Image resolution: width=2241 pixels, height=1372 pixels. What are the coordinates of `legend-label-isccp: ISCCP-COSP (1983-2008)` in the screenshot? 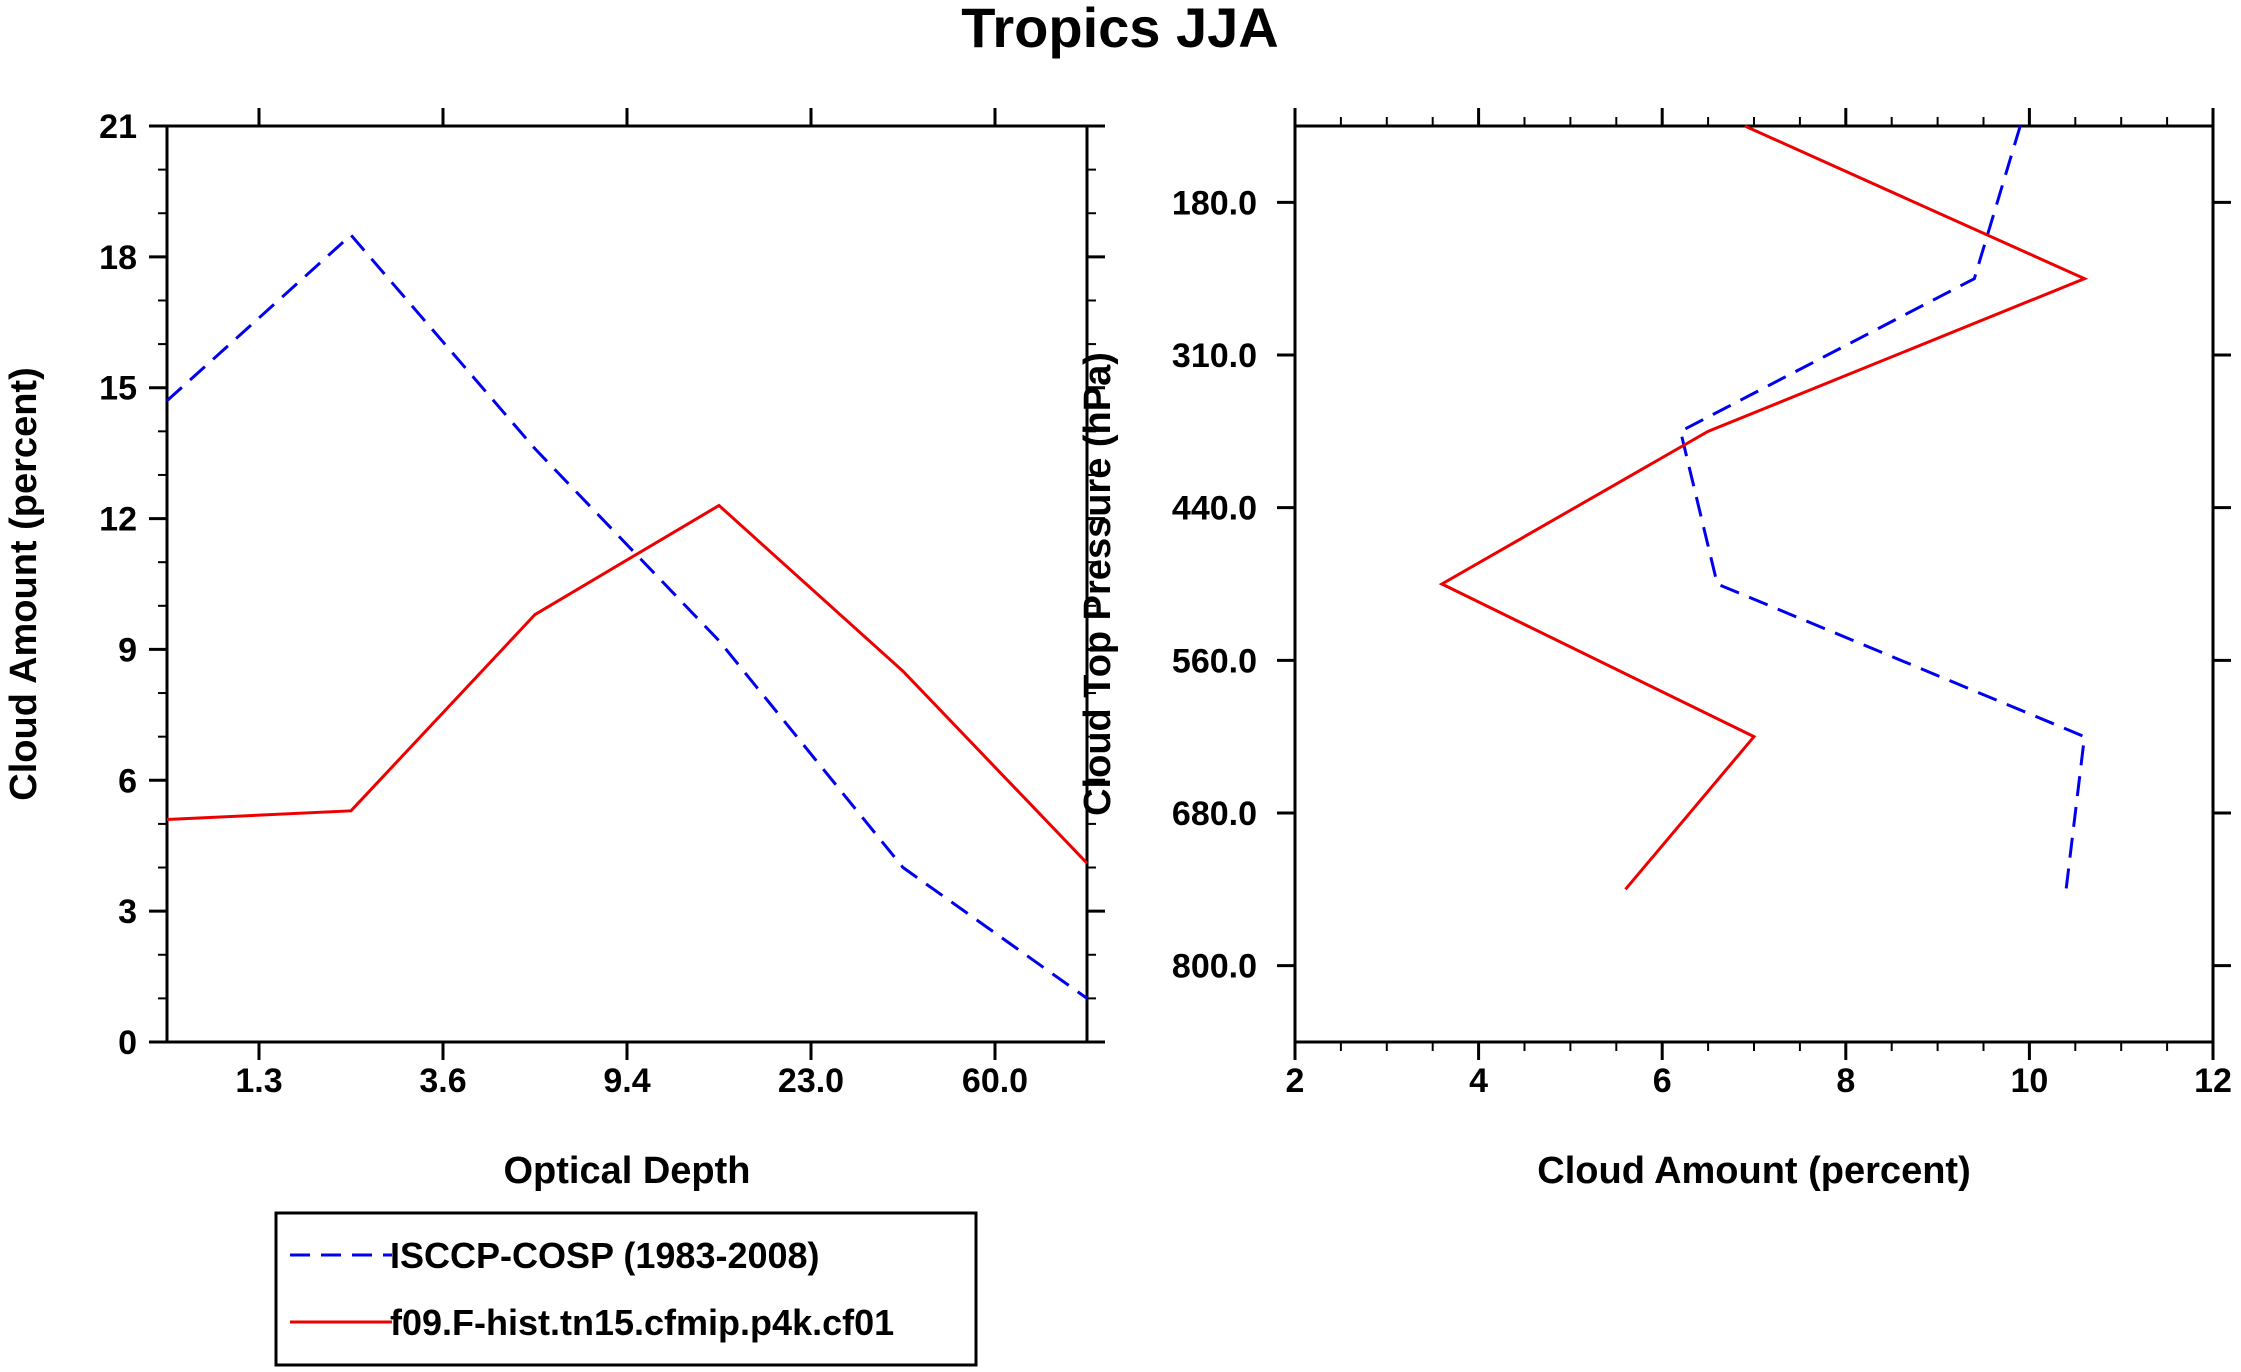 It's located at (605, 1255).